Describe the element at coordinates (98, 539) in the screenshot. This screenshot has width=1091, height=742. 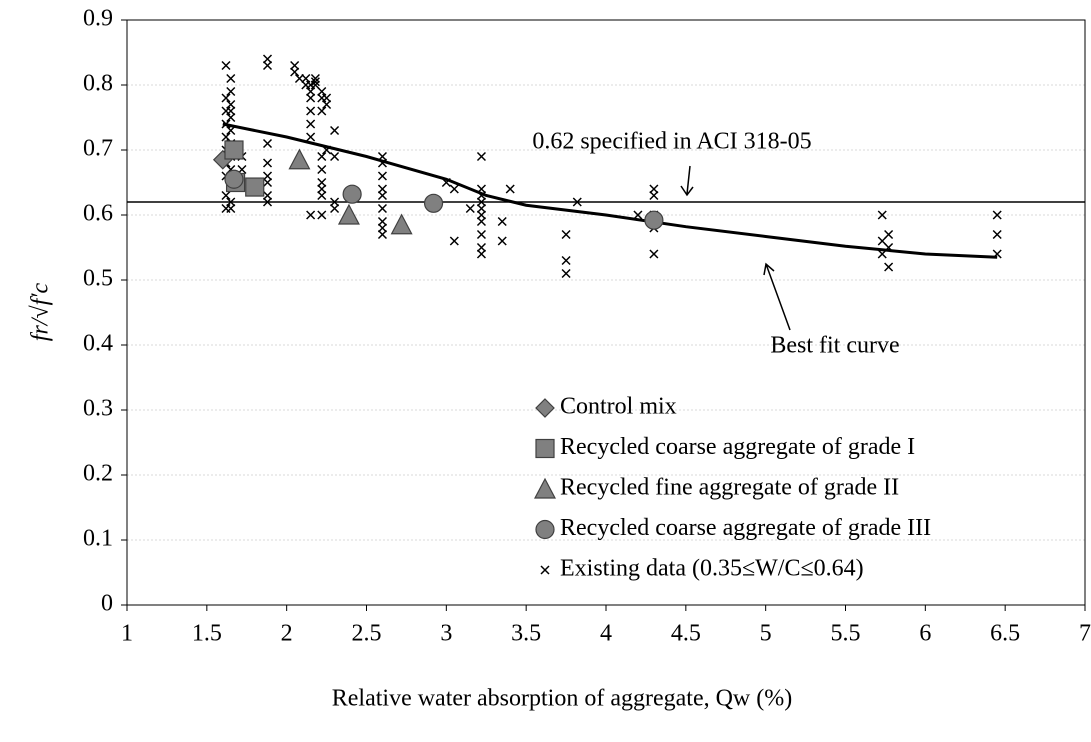
I see `y-tick-label: 0.1` at that location.